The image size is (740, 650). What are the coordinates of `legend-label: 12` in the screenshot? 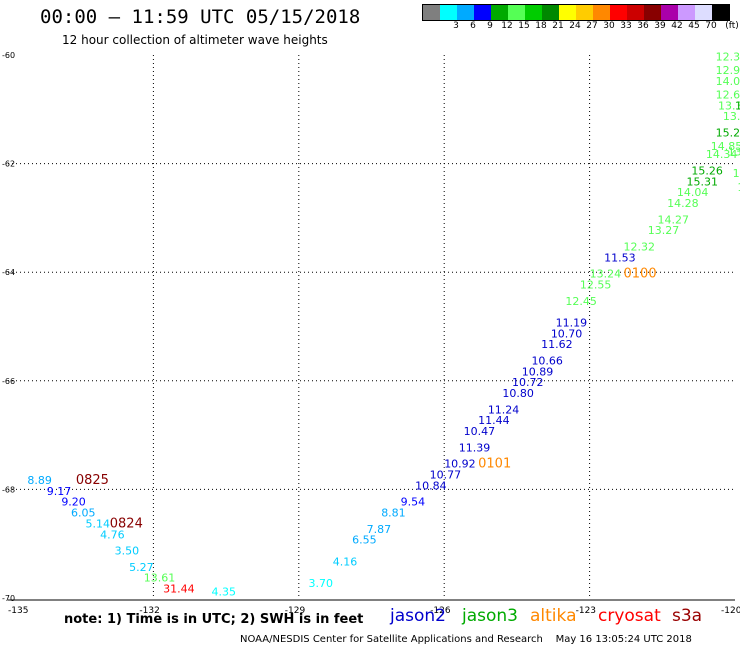 It's located at (507, 26).